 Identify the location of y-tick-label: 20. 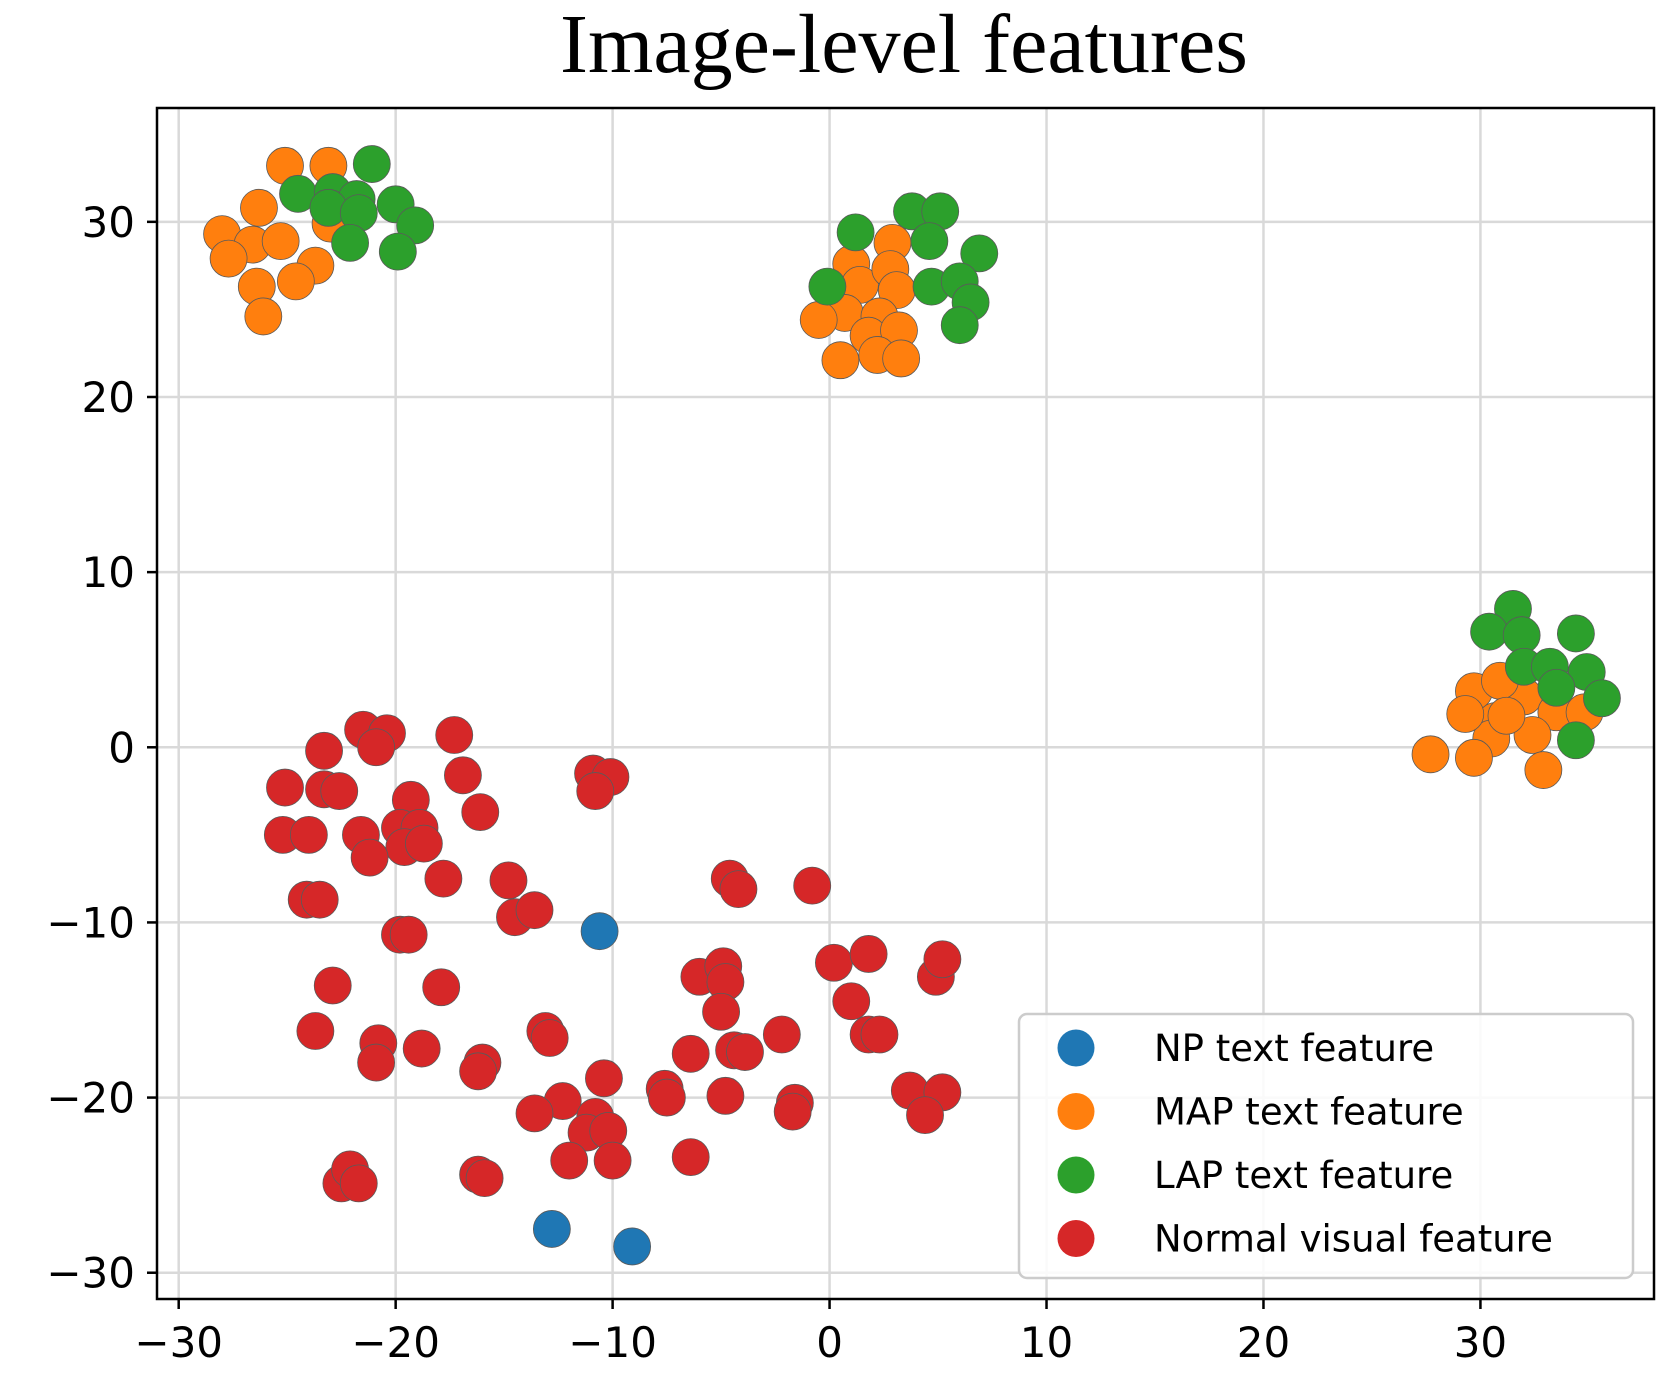
(108, 397).